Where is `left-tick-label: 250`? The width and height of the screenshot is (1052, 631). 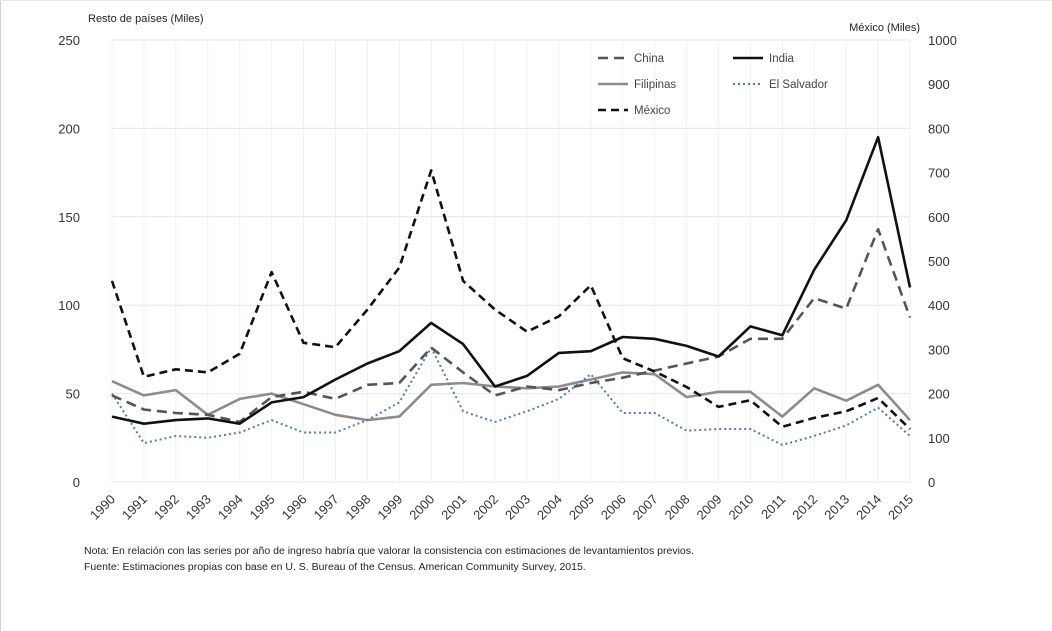 left-tick-label: 250 is located at coordinates (69, 40).